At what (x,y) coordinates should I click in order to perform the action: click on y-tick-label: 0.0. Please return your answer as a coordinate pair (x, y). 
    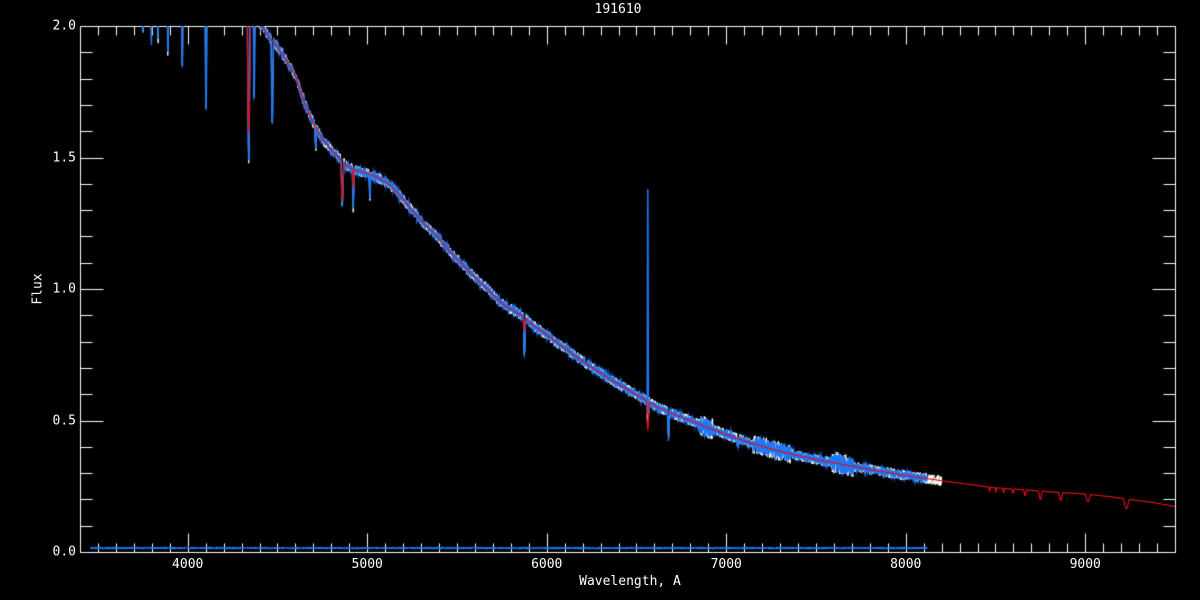
    Looking at the image, I should click on (64, 552).